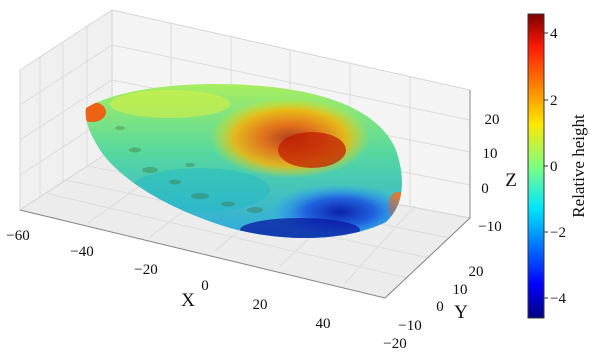 The height and width of the screenshot is (355, 595). What do you see at coordinates (558, 299) in the screenshot?
I see `colorbar-tick-label: −4` at bounding box center [558, 299].